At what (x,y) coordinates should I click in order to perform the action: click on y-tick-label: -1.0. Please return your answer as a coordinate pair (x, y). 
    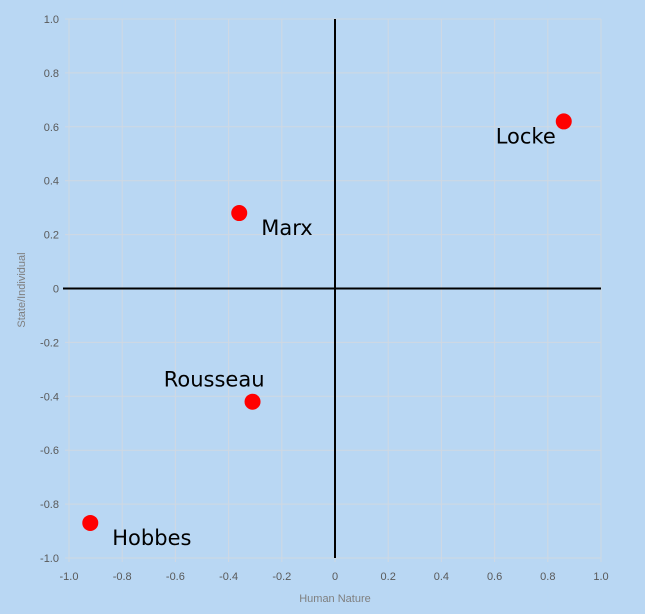
    Looking at the image, I should click on (49, 559).